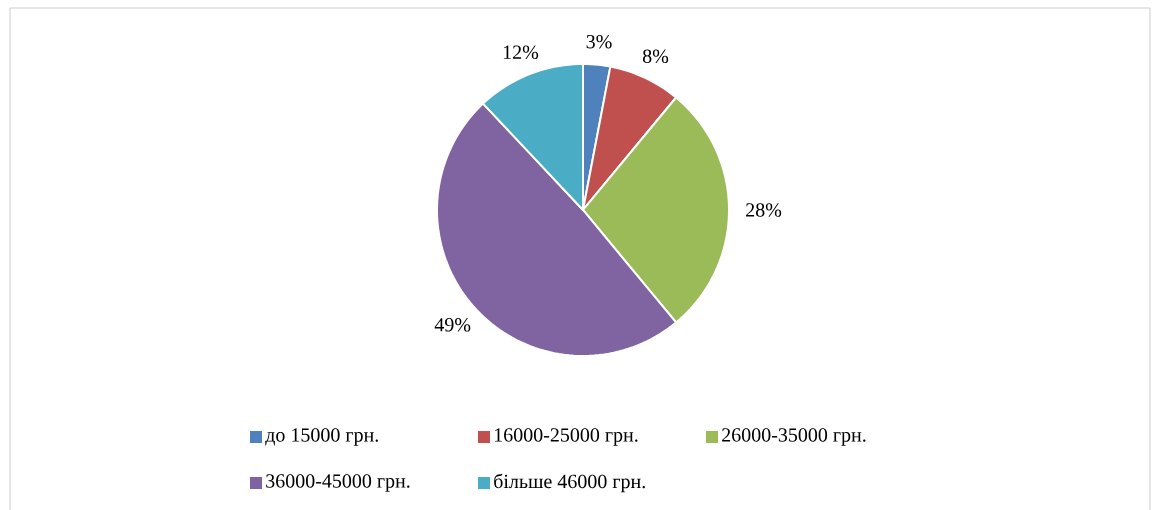 This screenshot has height=510, width=1157. Describe the element at coordinates (452, 324) in the screenshot. I see `data-label: 49%` at that location.